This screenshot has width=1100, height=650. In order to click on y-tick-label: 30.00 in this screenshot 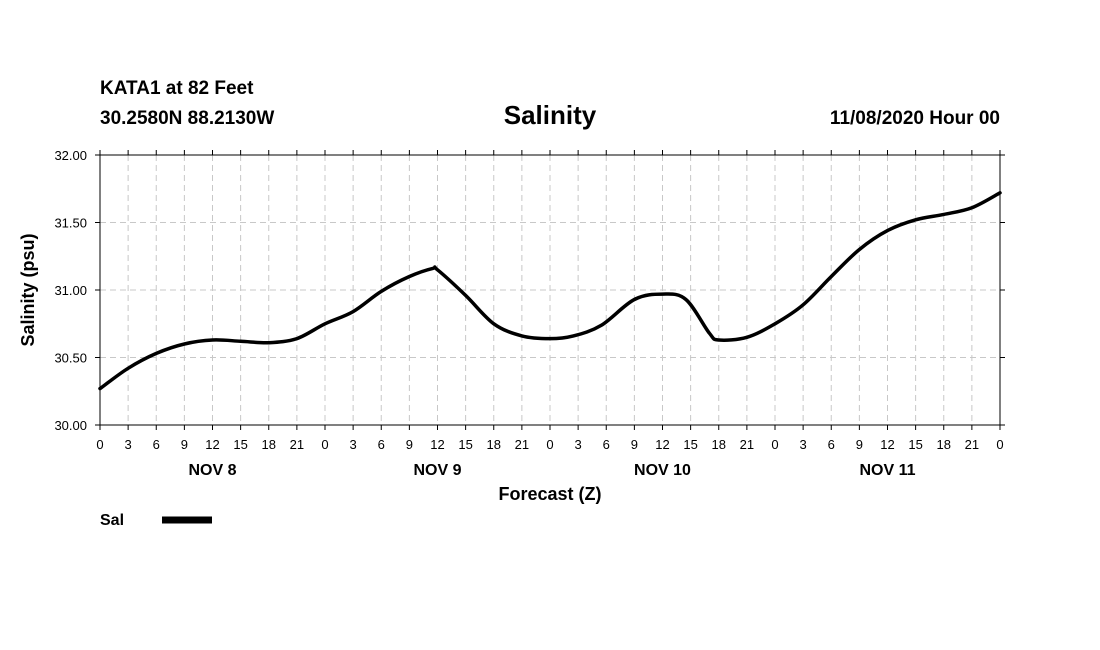, I will do `click(70, 425)`.